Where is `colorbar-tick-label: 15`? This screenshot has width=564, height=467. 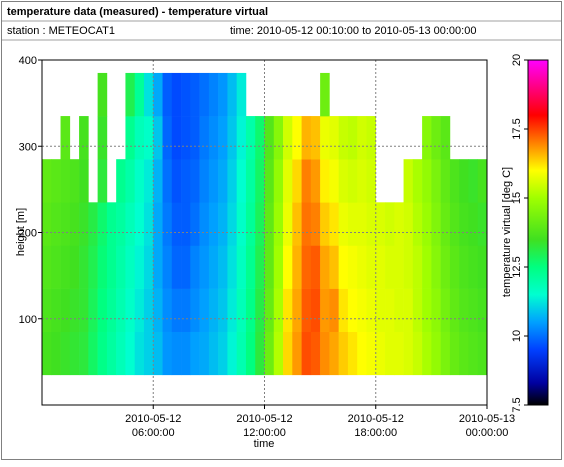 colorbar-tick-label: 15 is located at coordinates (517, 198).